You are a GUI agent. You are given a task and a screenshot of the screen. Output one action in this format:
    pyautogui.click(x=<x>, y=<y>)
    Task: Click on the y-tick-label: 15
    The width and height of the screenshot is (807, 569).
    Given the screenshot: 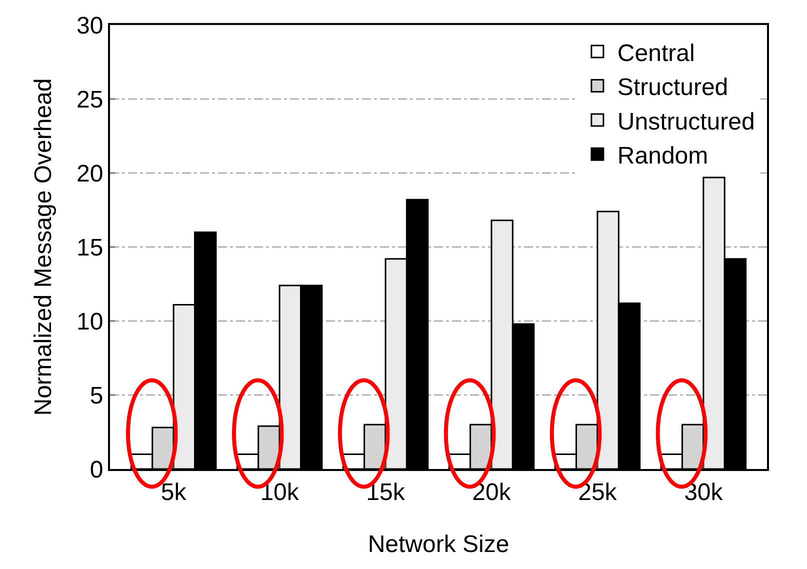 What is the action you would take?
    pyautogui.click(x=90, y=248)
    